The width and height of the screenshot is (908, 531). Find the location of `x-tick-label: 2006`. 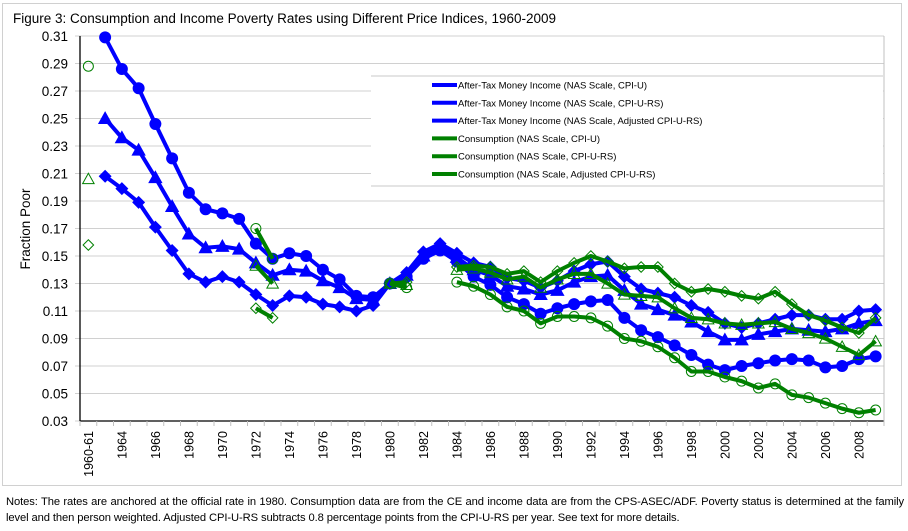

x-tick-label: 2006 is located at coordinates (826, 445).